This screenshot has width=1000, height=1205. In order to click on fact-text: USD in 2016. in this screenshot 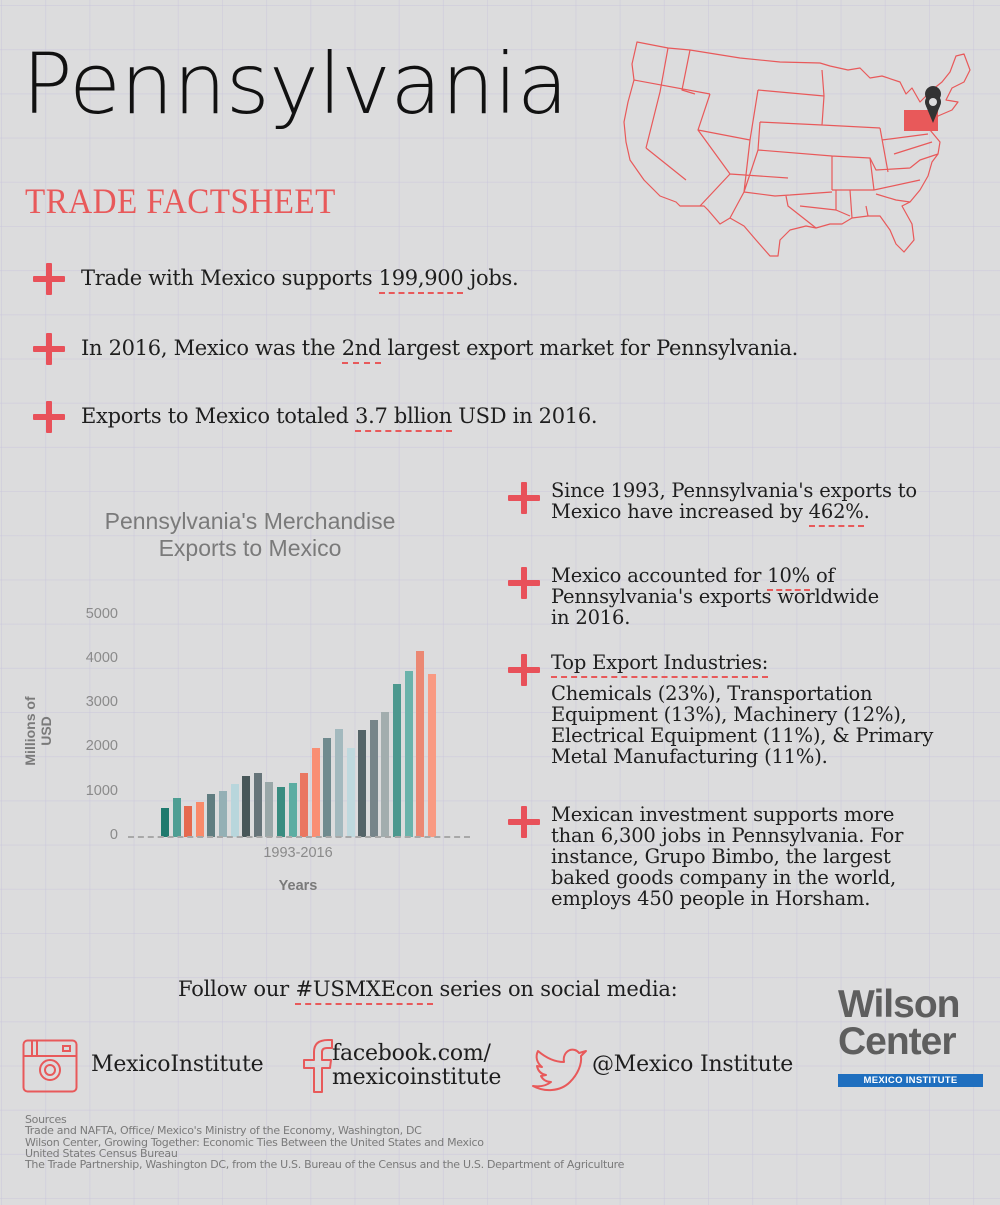, I will do `click(524, 416)`.